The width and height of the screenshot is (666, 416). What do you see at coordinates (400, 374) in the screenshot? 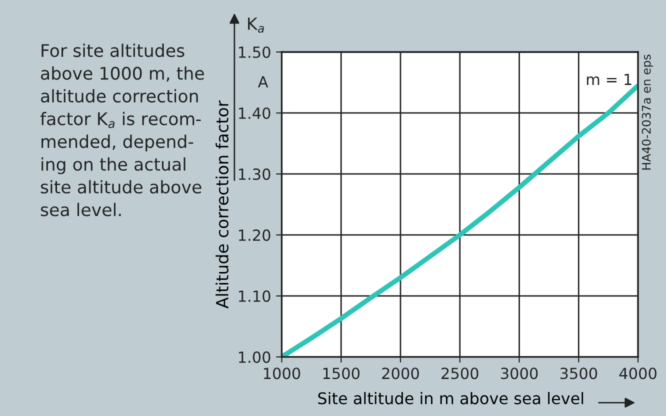
I see `x-tick-label: 2000` at bounding box center [400, 374].